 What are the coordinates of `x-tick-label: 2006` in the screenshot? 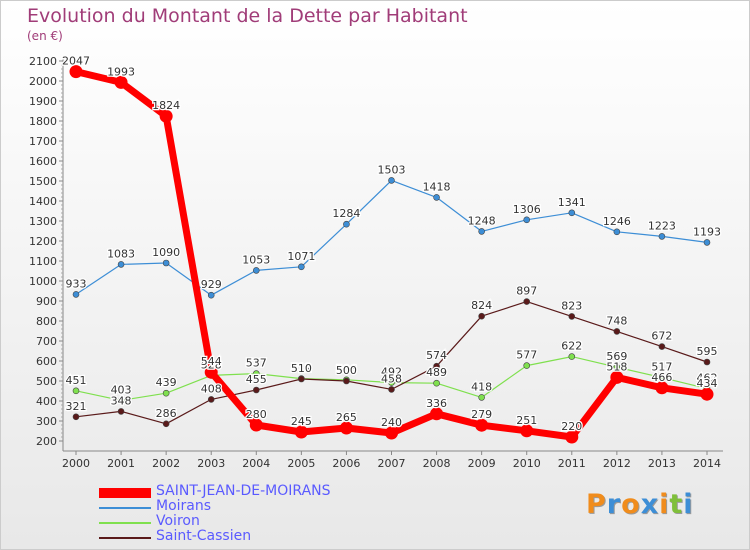 It's located at (346, 463).